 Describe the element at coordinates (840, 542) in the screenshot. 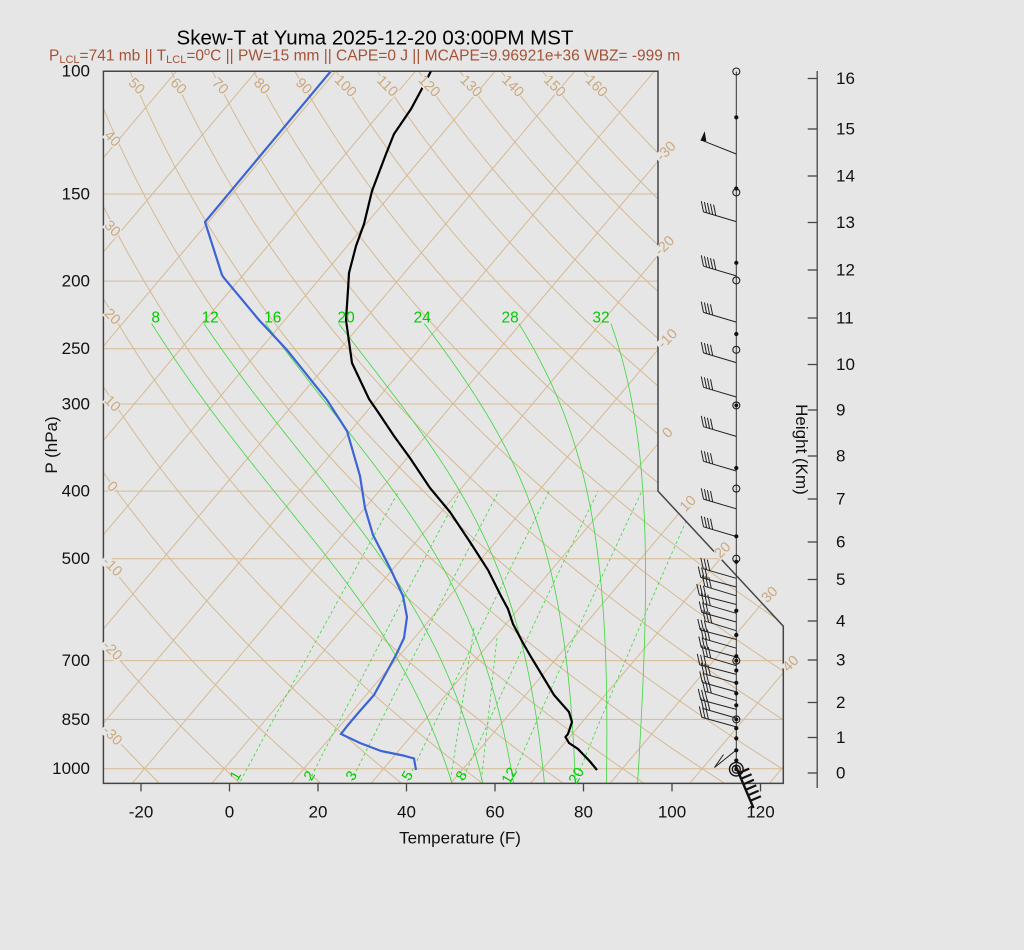

I see `svg-text: 6` at that location.